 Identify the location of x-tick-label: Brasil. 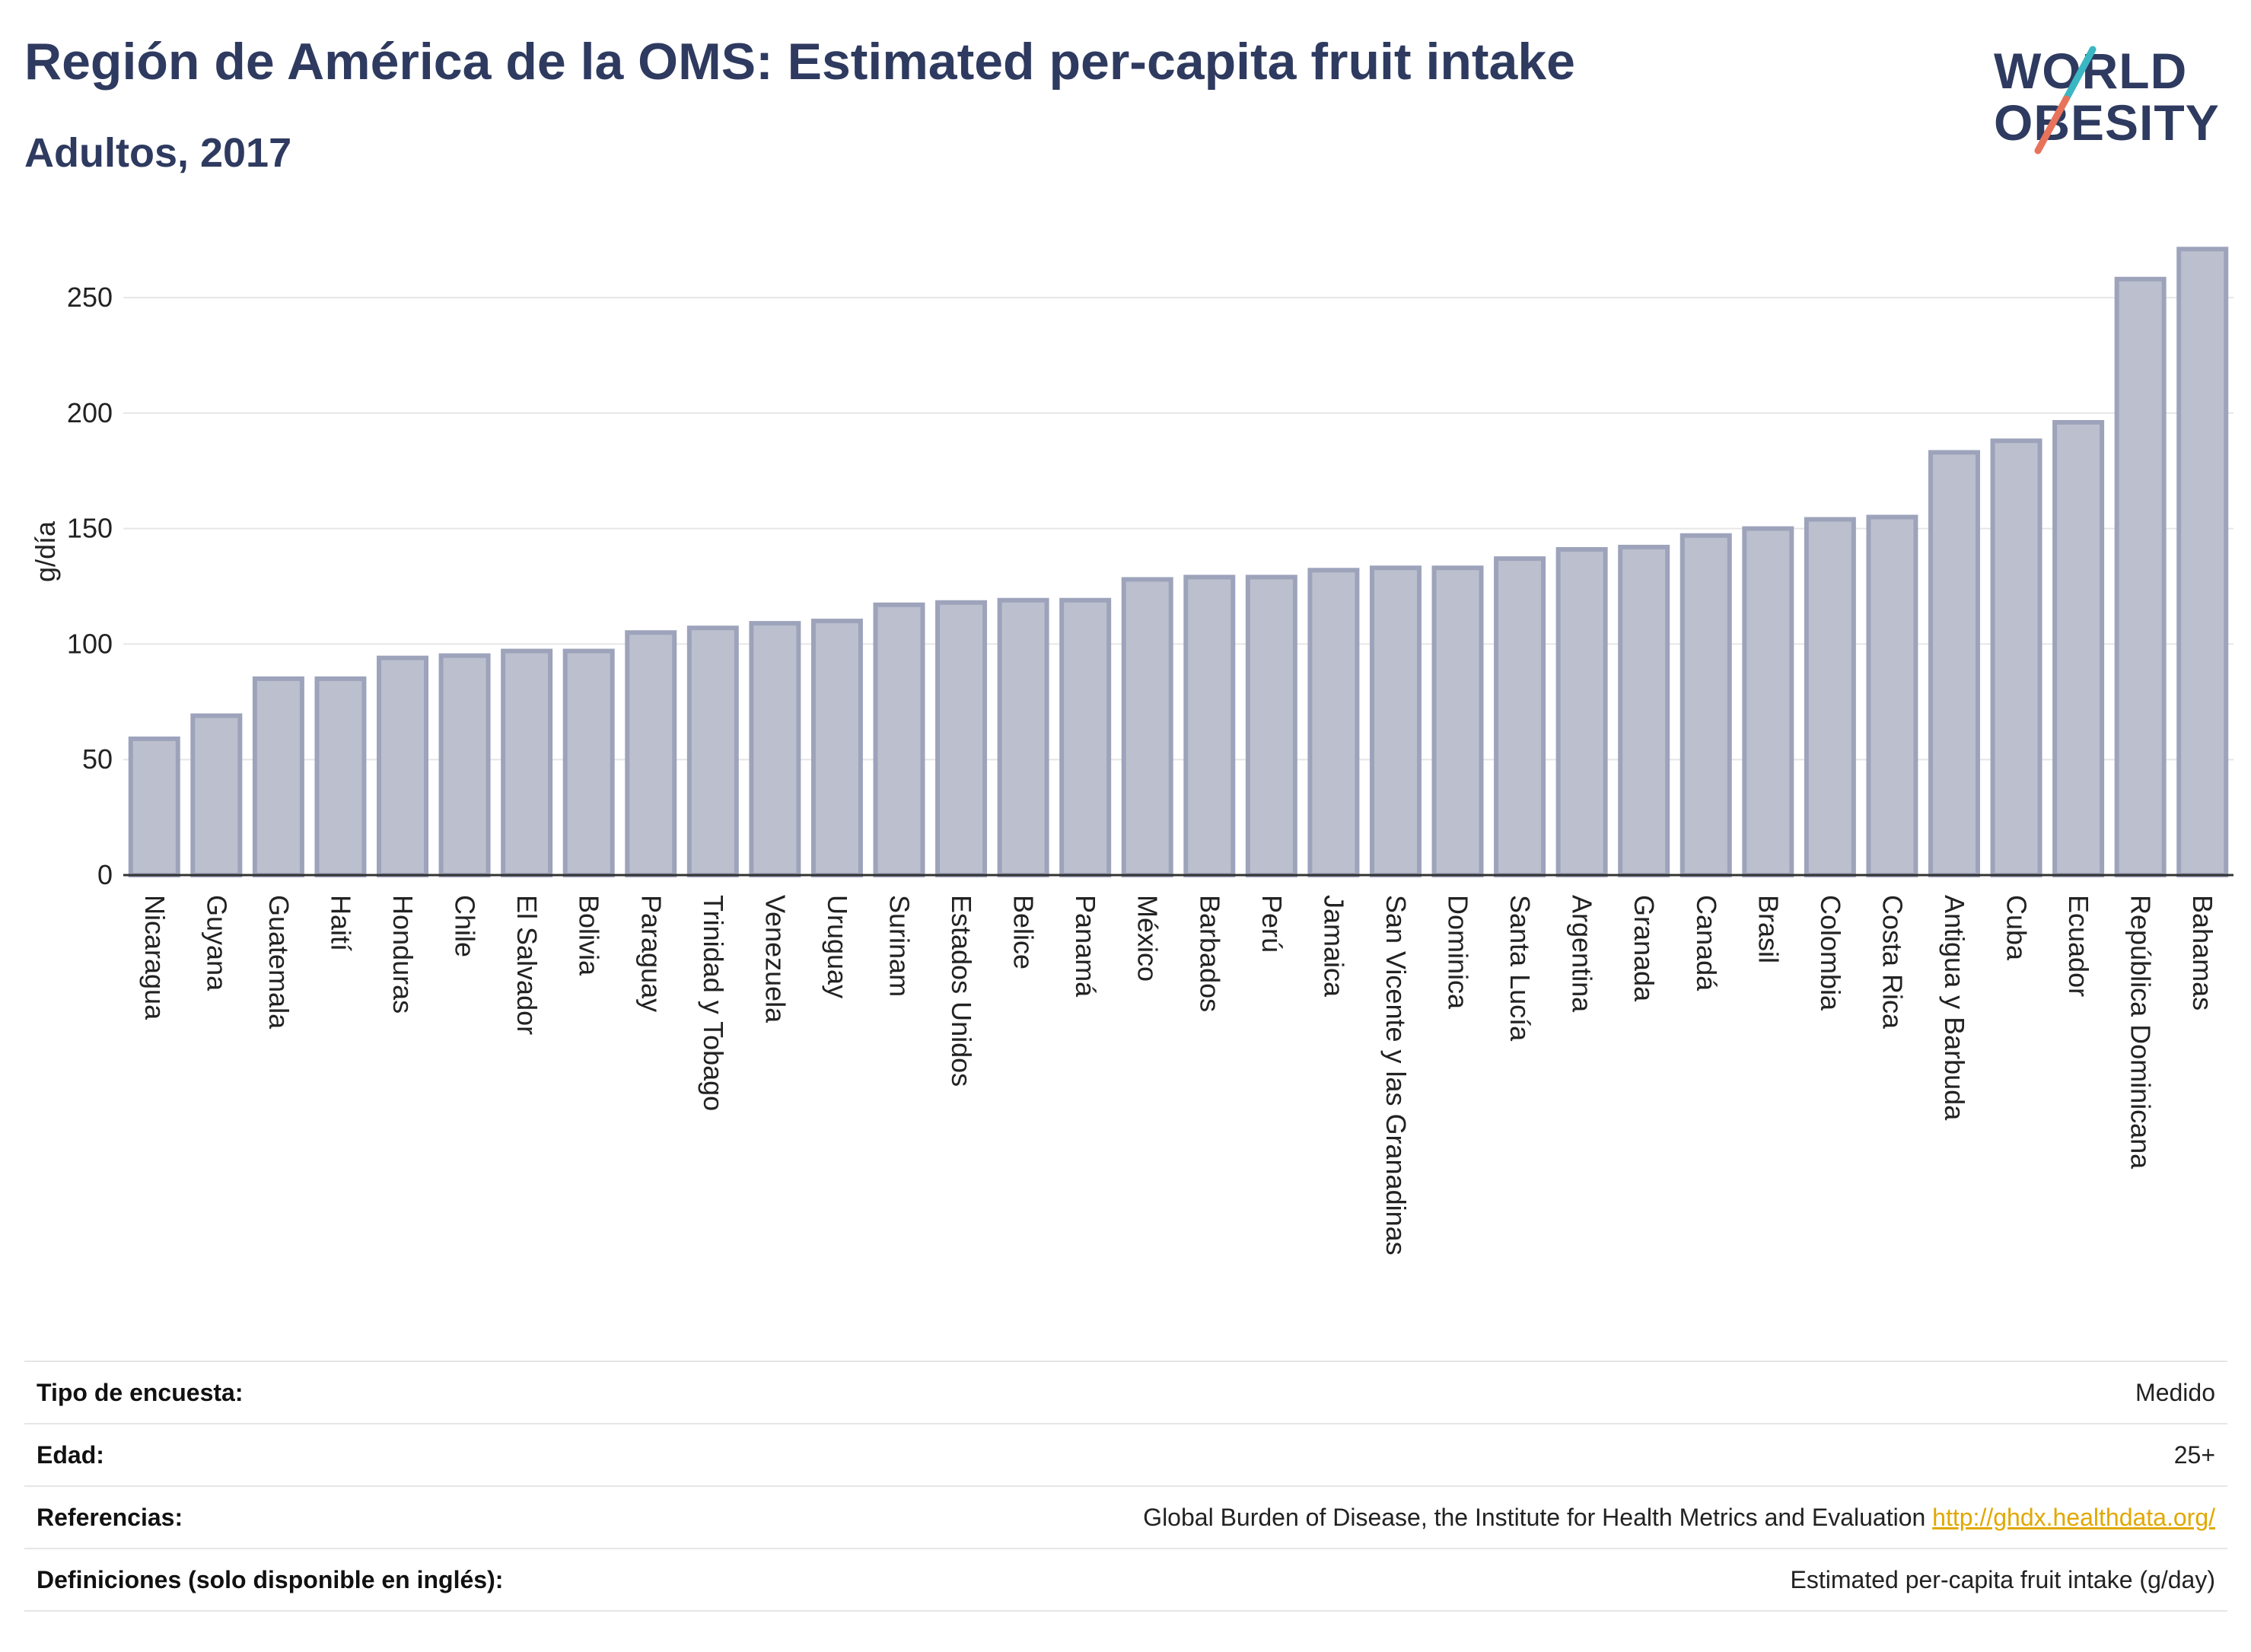
(1768, 929).